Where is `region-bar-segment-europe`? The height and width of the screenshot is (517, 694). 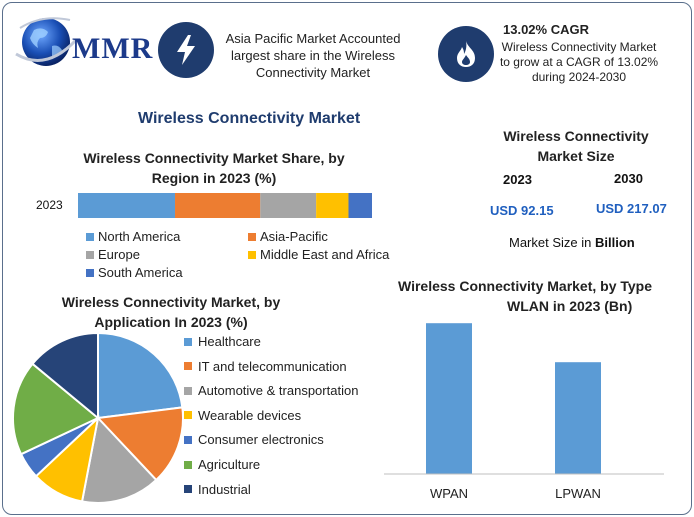 region-bar-segment-europe is located at coordinates (288, 205).